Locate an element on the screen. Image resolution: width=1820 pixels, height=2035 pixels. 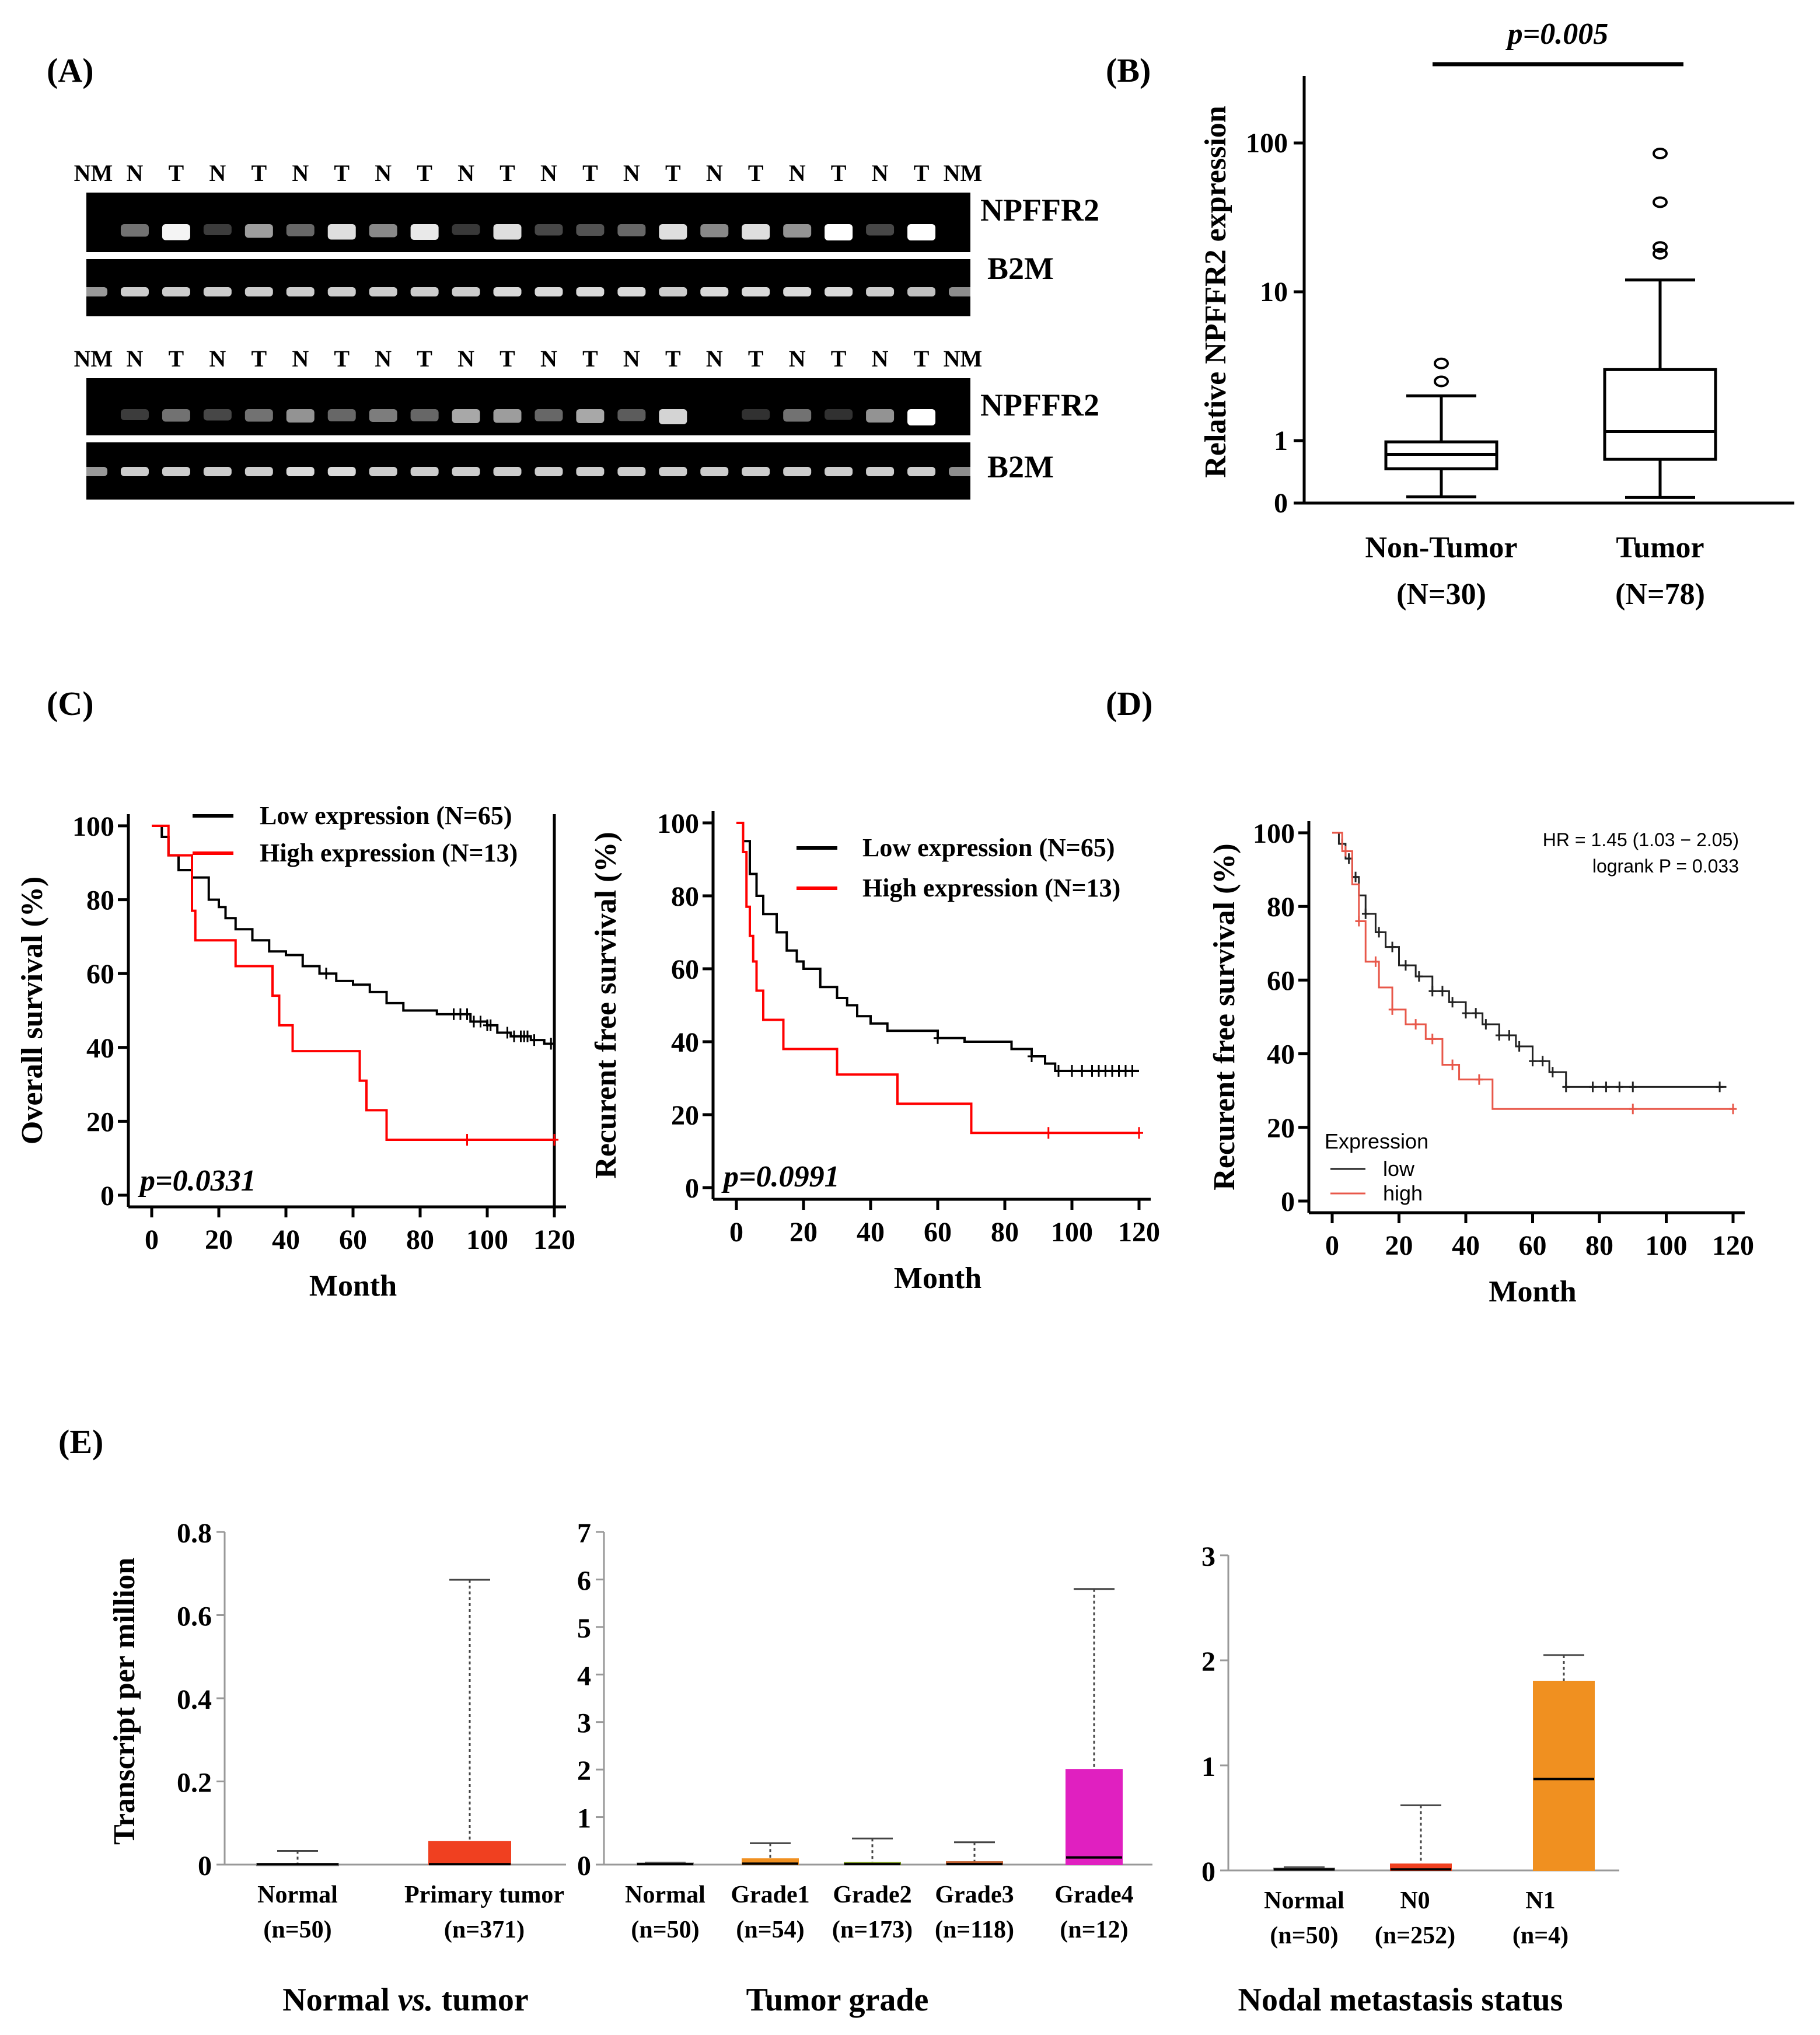
category-label: Grade1 is located at coordinates (770, 1895).